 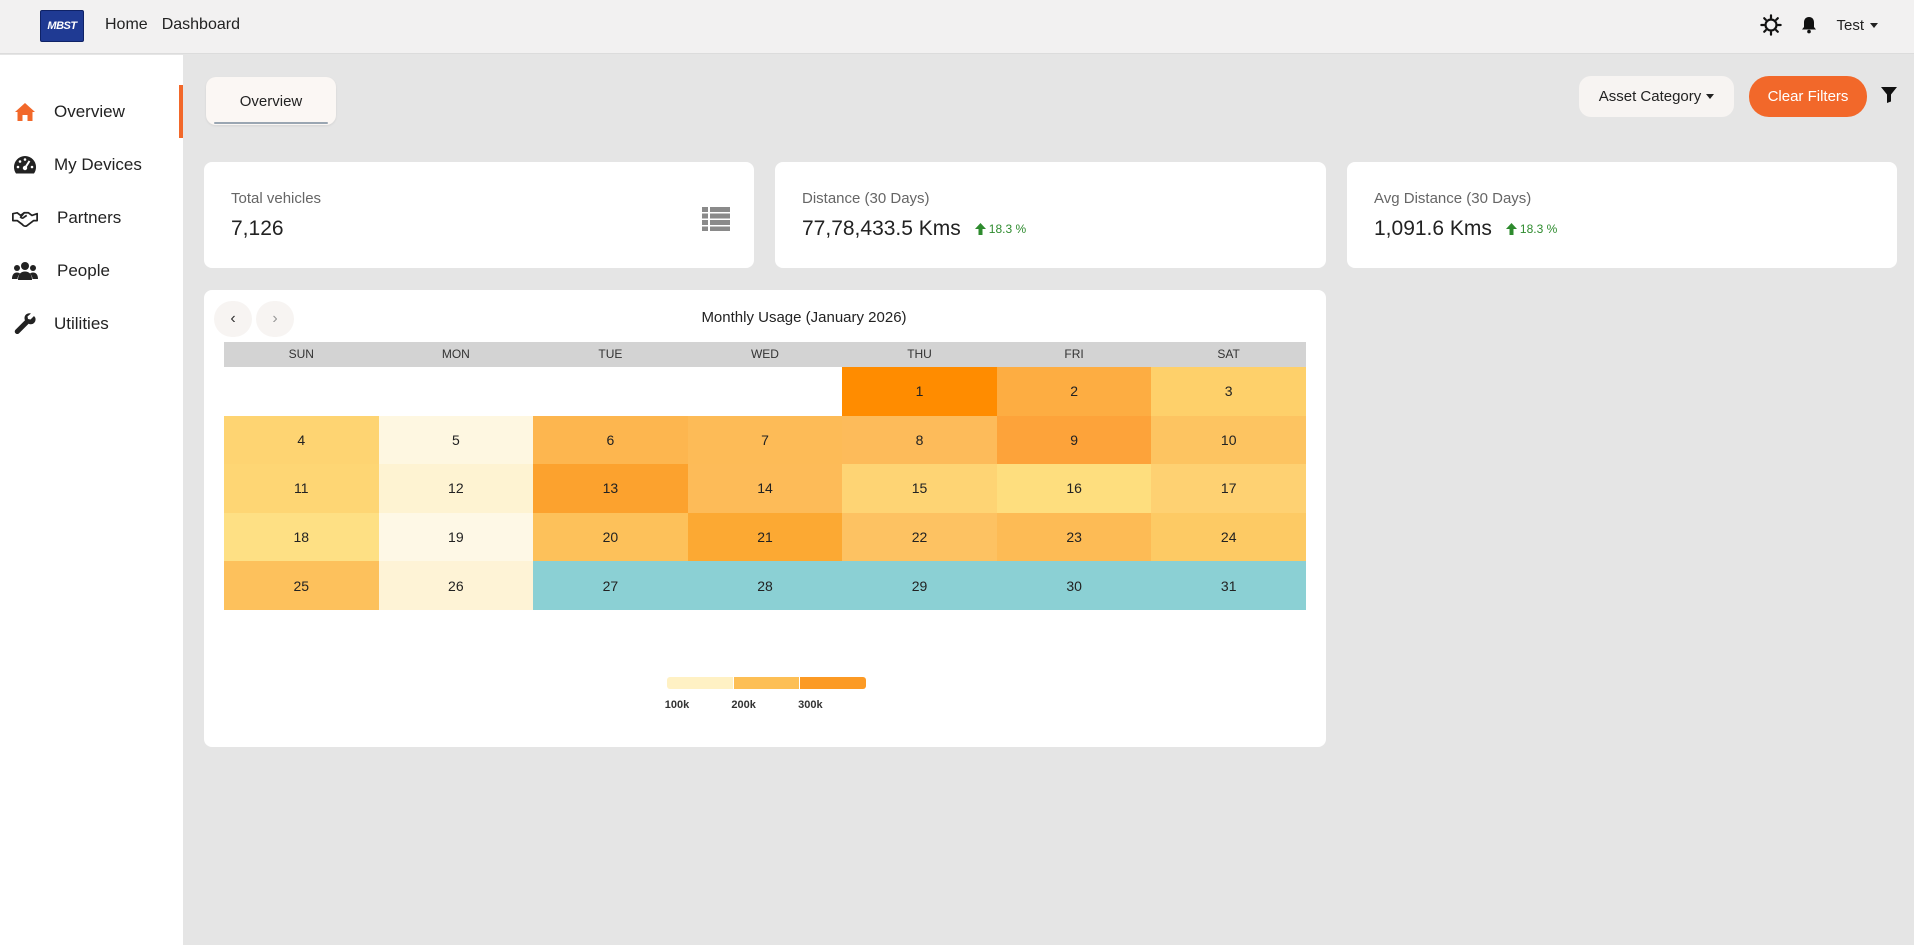 I want to click on sidebar-item-label: Overview, so click(x=89, y=111).